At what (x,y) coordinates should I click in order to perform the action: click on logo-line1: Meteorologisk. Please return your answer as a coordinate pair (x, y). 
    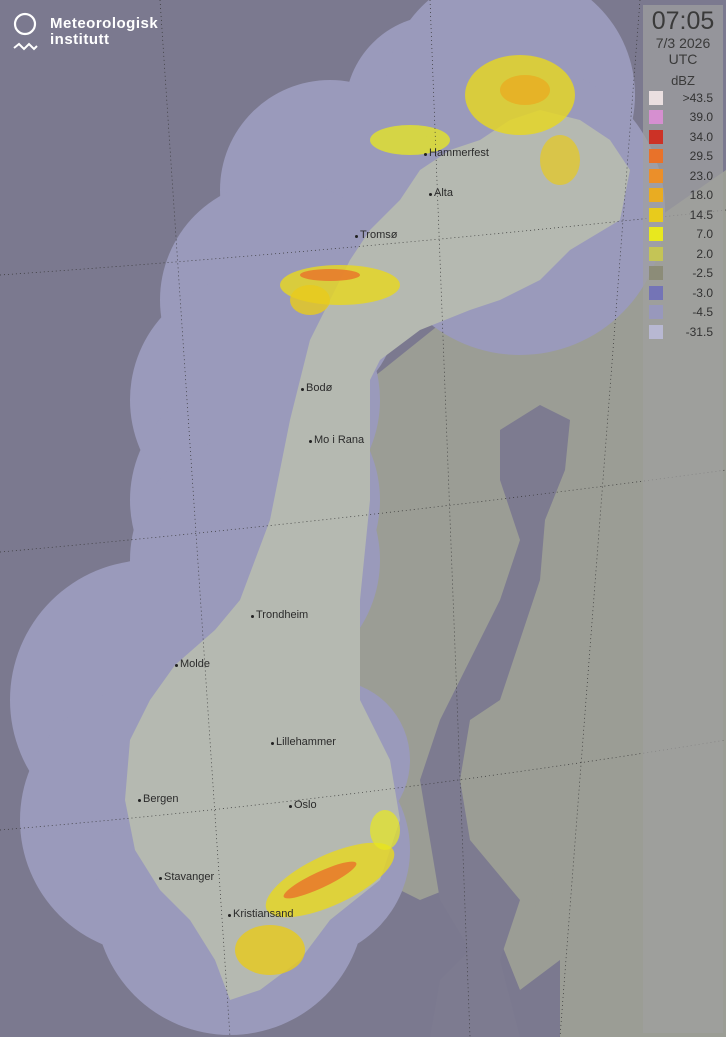
    Looking at the image, I should click on (104, 23).